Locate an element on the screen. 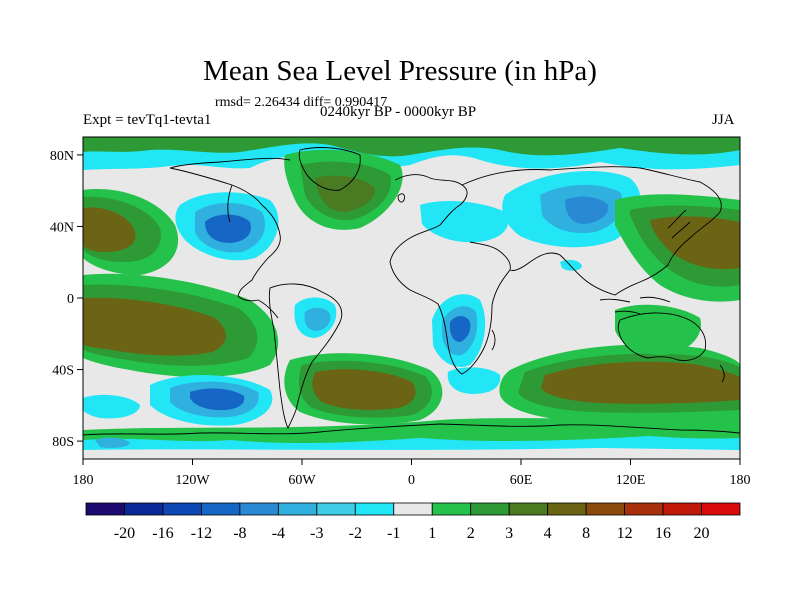  indonesia-coast is located at coordinates (635, 305).